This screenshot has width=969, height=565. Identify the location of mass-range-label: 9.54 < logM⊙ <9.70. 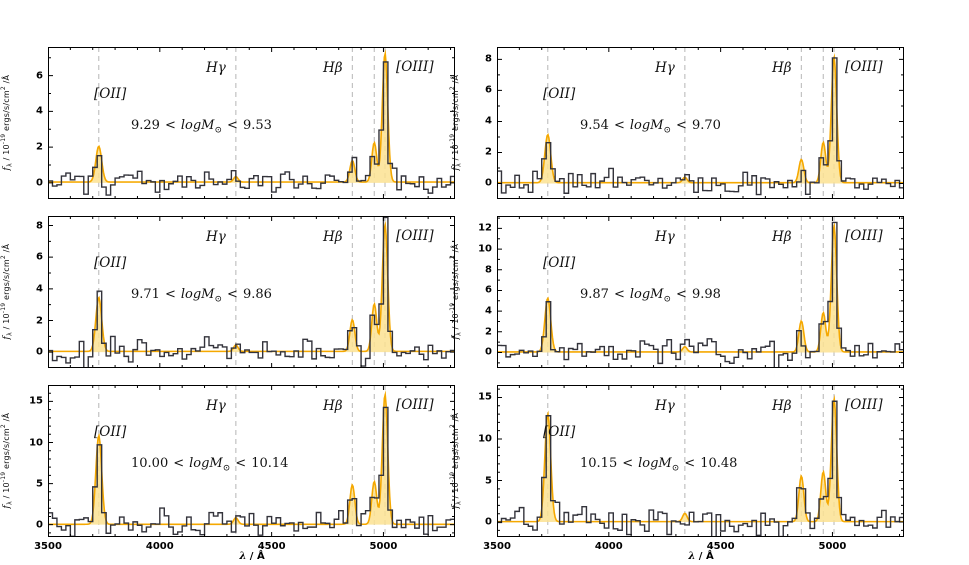
(650, 127).